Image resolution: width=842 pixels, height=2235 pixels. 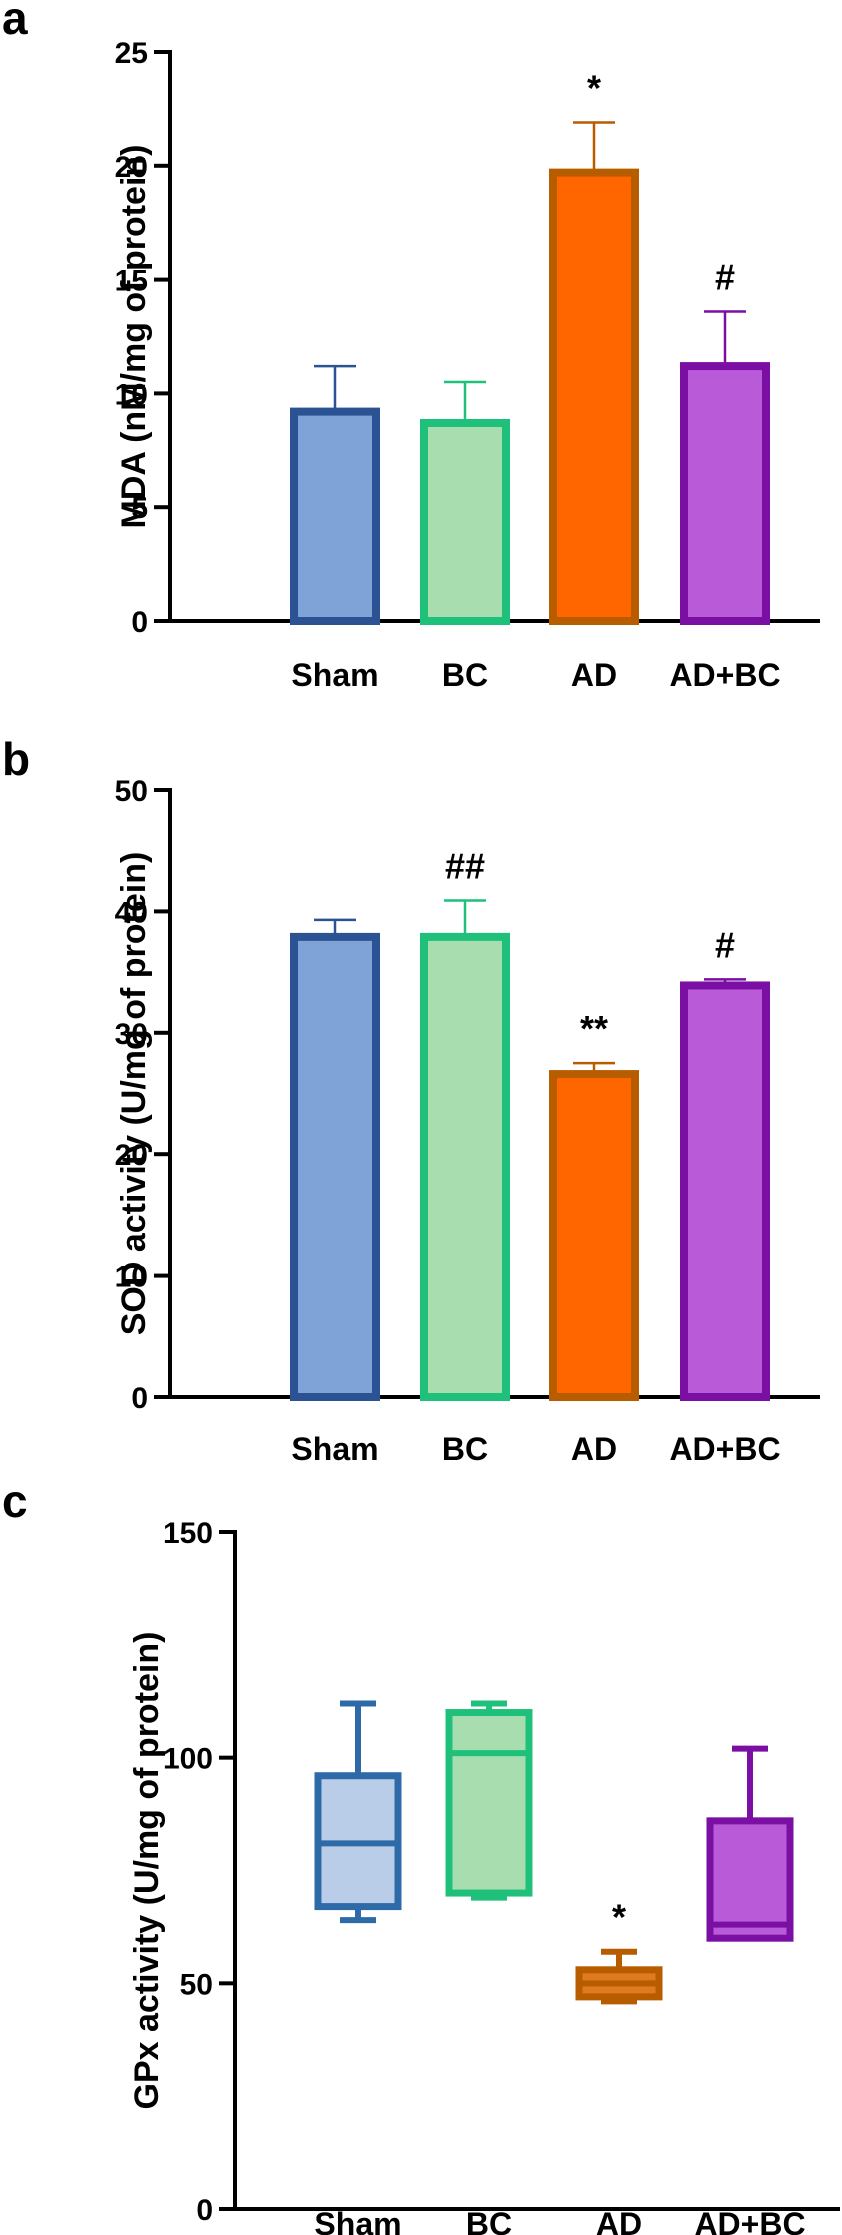 What do you see at coordinates (139, 622) in the screenshot?
I see `panel-a-y-tick-label: 0` at bounding box center [139, 622].